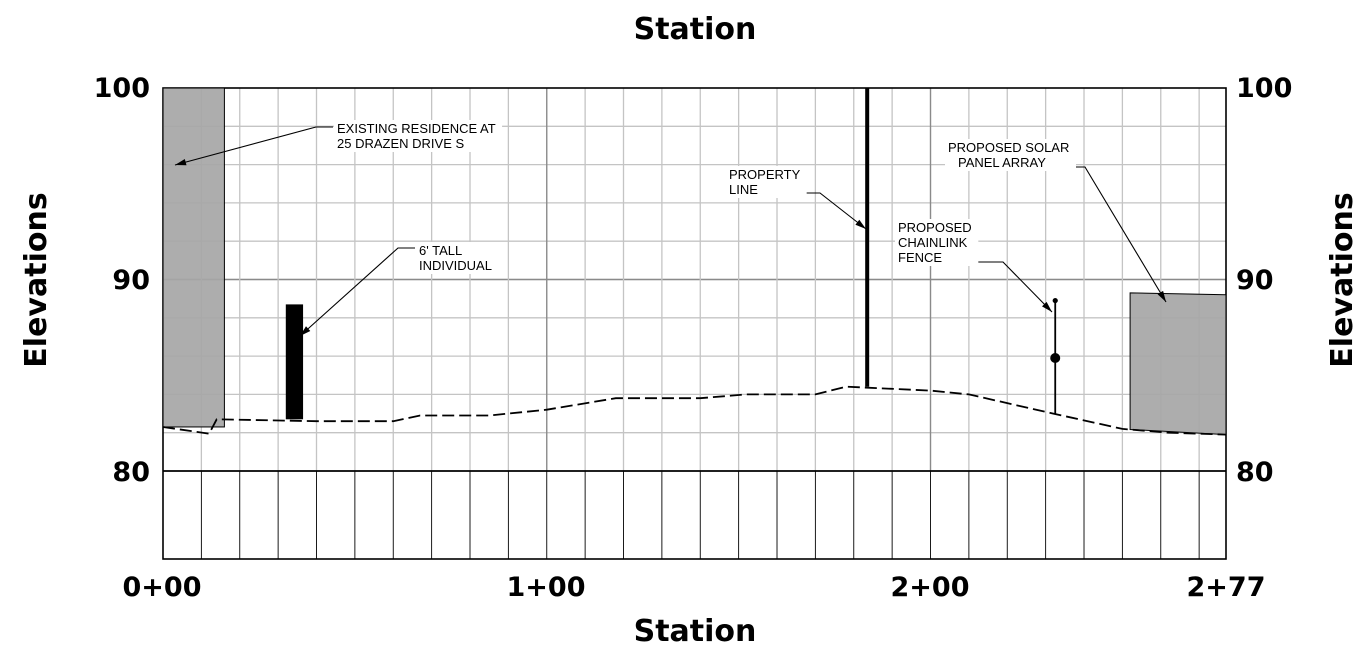 Image resolution: width=1362 pixels, height=649 pixels. What do you see at coordinates (695, 29) in the screenshot?
I see `title-top: Station` at bounding box center [695, 29].